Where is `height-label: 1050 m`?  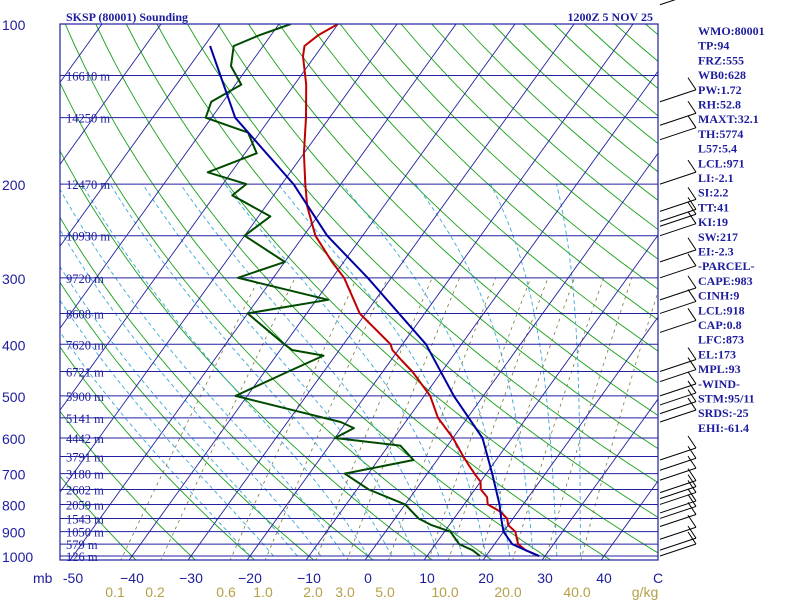 height-label: 1050 m is located at coordinates (85, 533).